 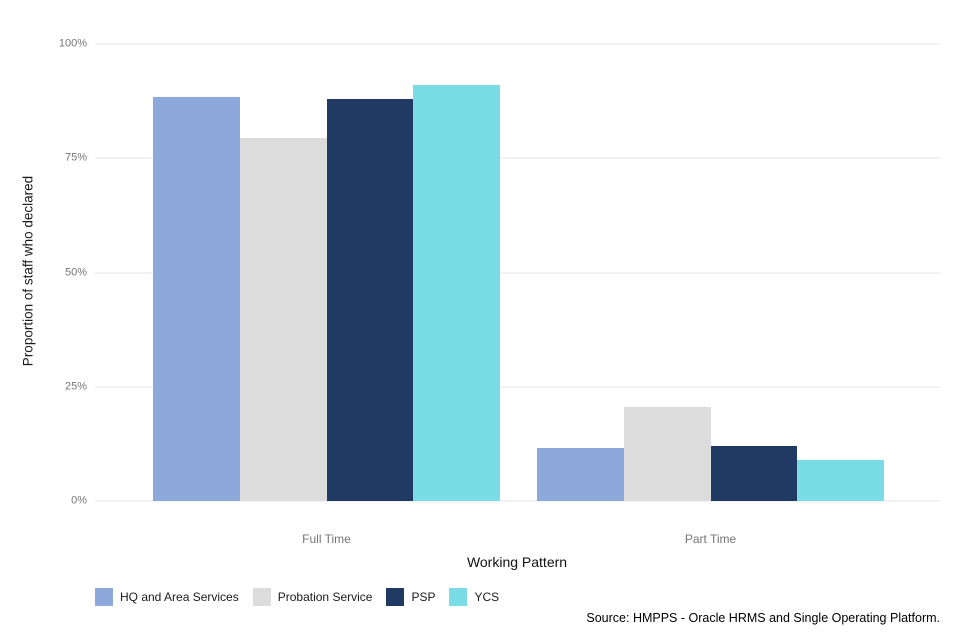 I want to click on y-axis-tick-label: 25%, so click(x=75, y=386).